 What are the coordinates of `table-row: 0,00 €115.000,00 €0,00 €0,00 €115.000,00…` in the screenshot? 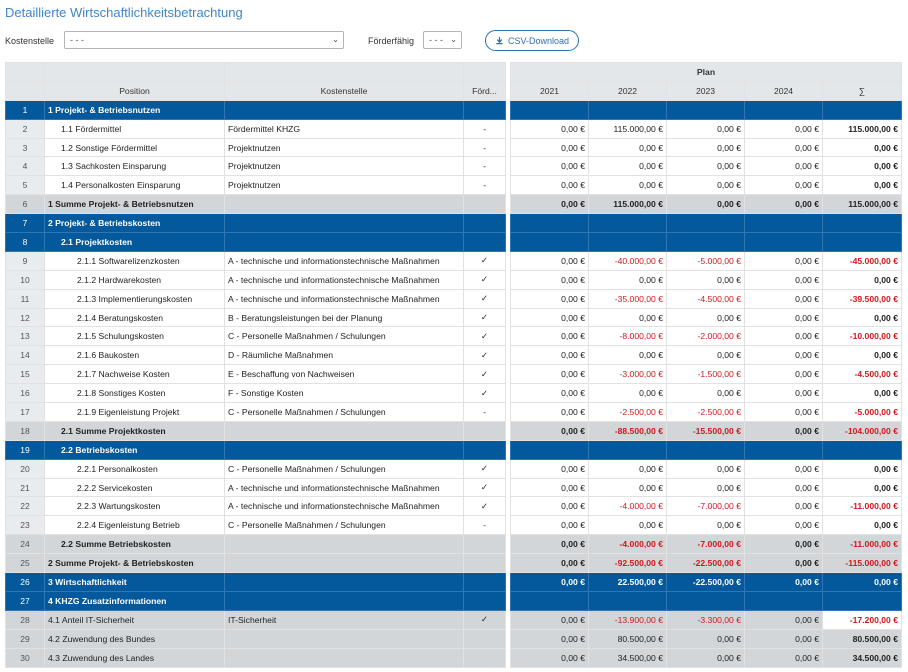 It's located at (706, 204).